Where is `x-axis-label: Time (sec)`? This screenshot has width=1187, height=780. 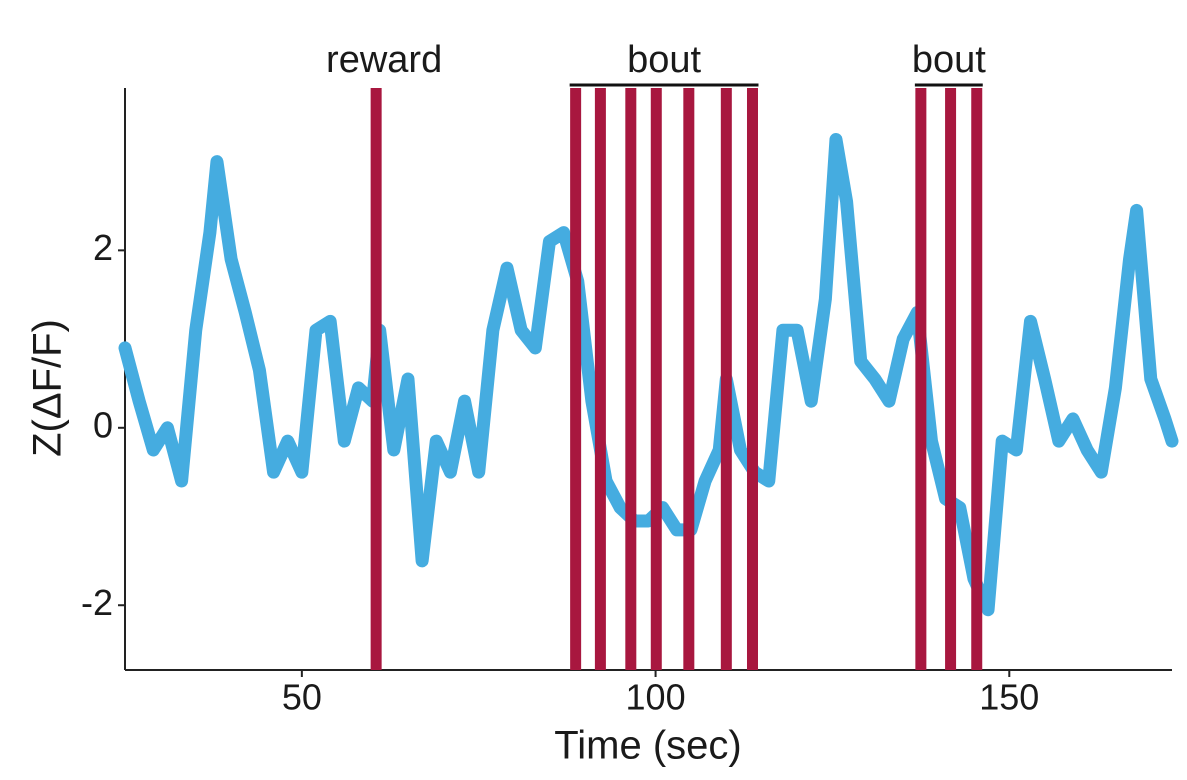
x-axis-label: Time (sec) is located at coordinates (647, 746).